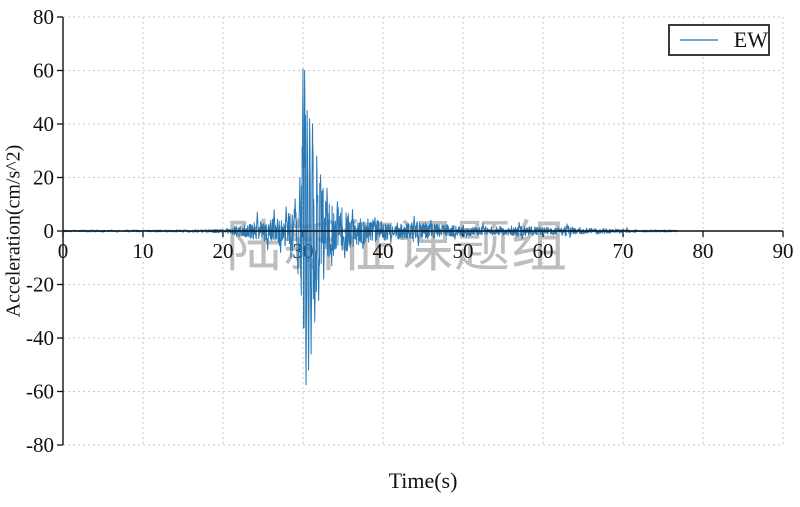 The height and width of the screenshot is (507, 800). Describe the element at coordinates (423, 480) in the screenshot. I see `x-axis-title: Time(s)` at that location.